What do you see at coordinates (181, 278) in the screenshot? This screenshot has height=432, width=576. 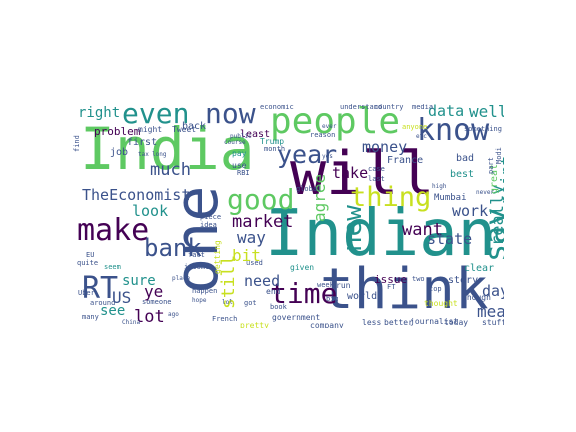 I see `word-place: place` at bounding box center [181, 278].